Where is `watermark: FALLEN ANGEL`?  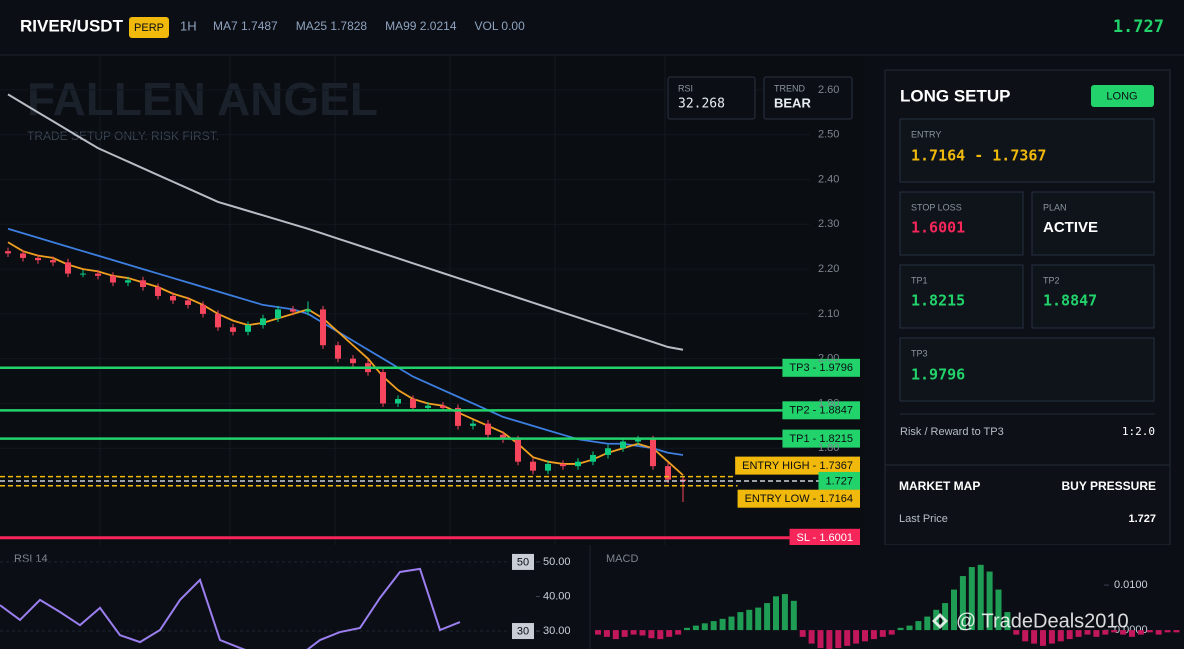
watermark: FALLEN ANGEL is located at coordinates (202, 99).